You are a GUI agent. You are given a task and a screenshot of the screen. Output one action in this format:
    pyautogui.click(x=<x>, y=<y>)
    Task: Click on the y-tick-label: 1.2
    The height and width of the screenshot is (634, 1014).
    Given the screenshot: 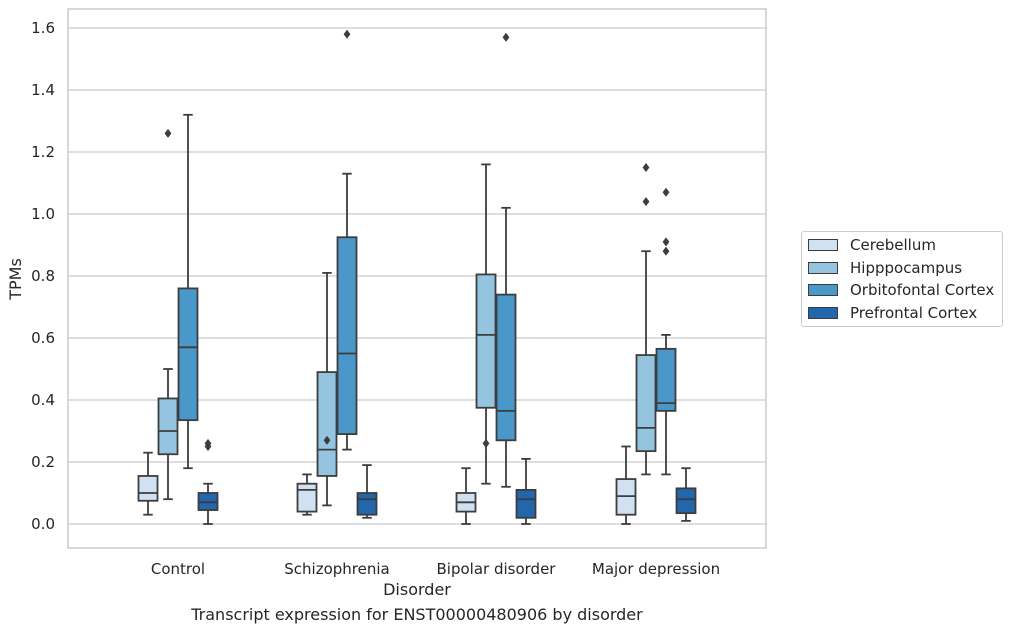 What is the action you would take?
    pyautogui.click(x=43, y=152)
    